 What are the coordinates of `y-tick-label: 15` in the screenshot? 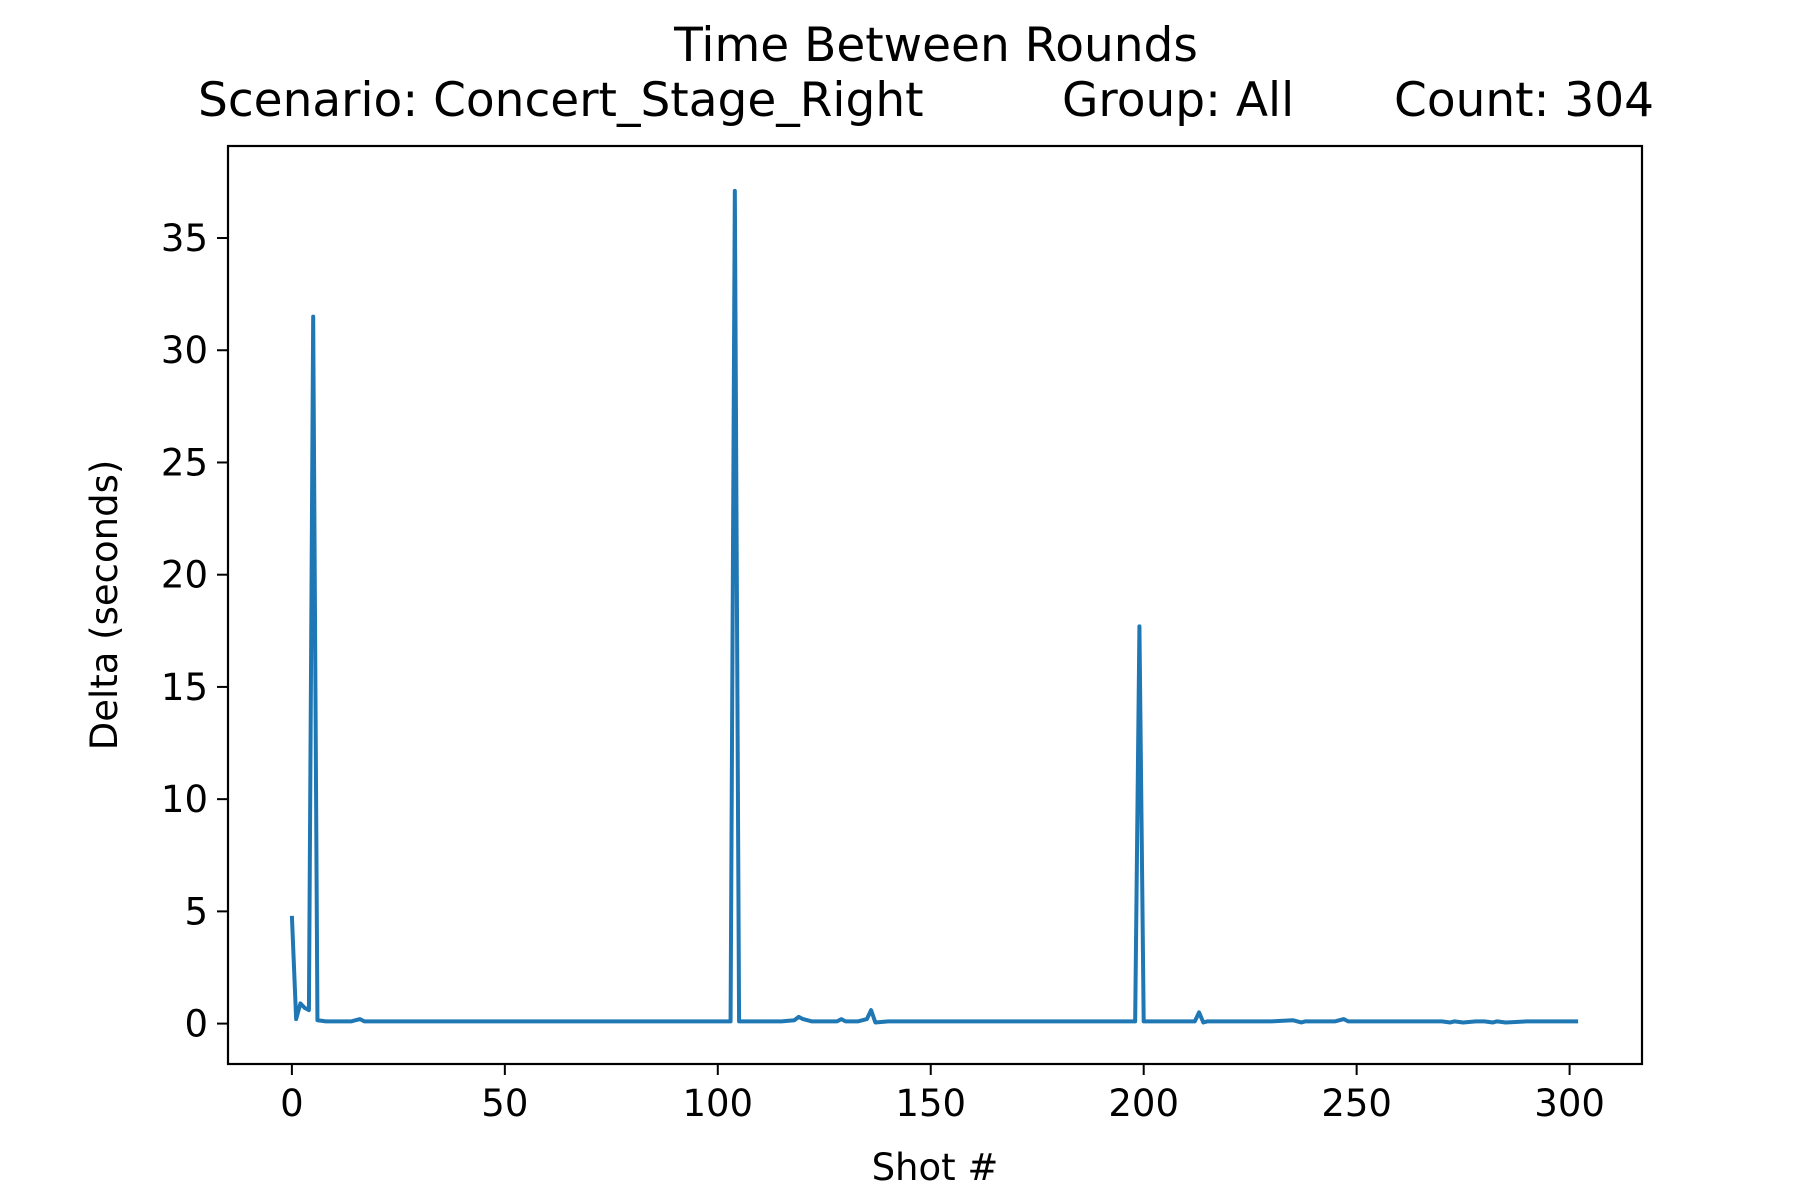 It's located at (184, 687).